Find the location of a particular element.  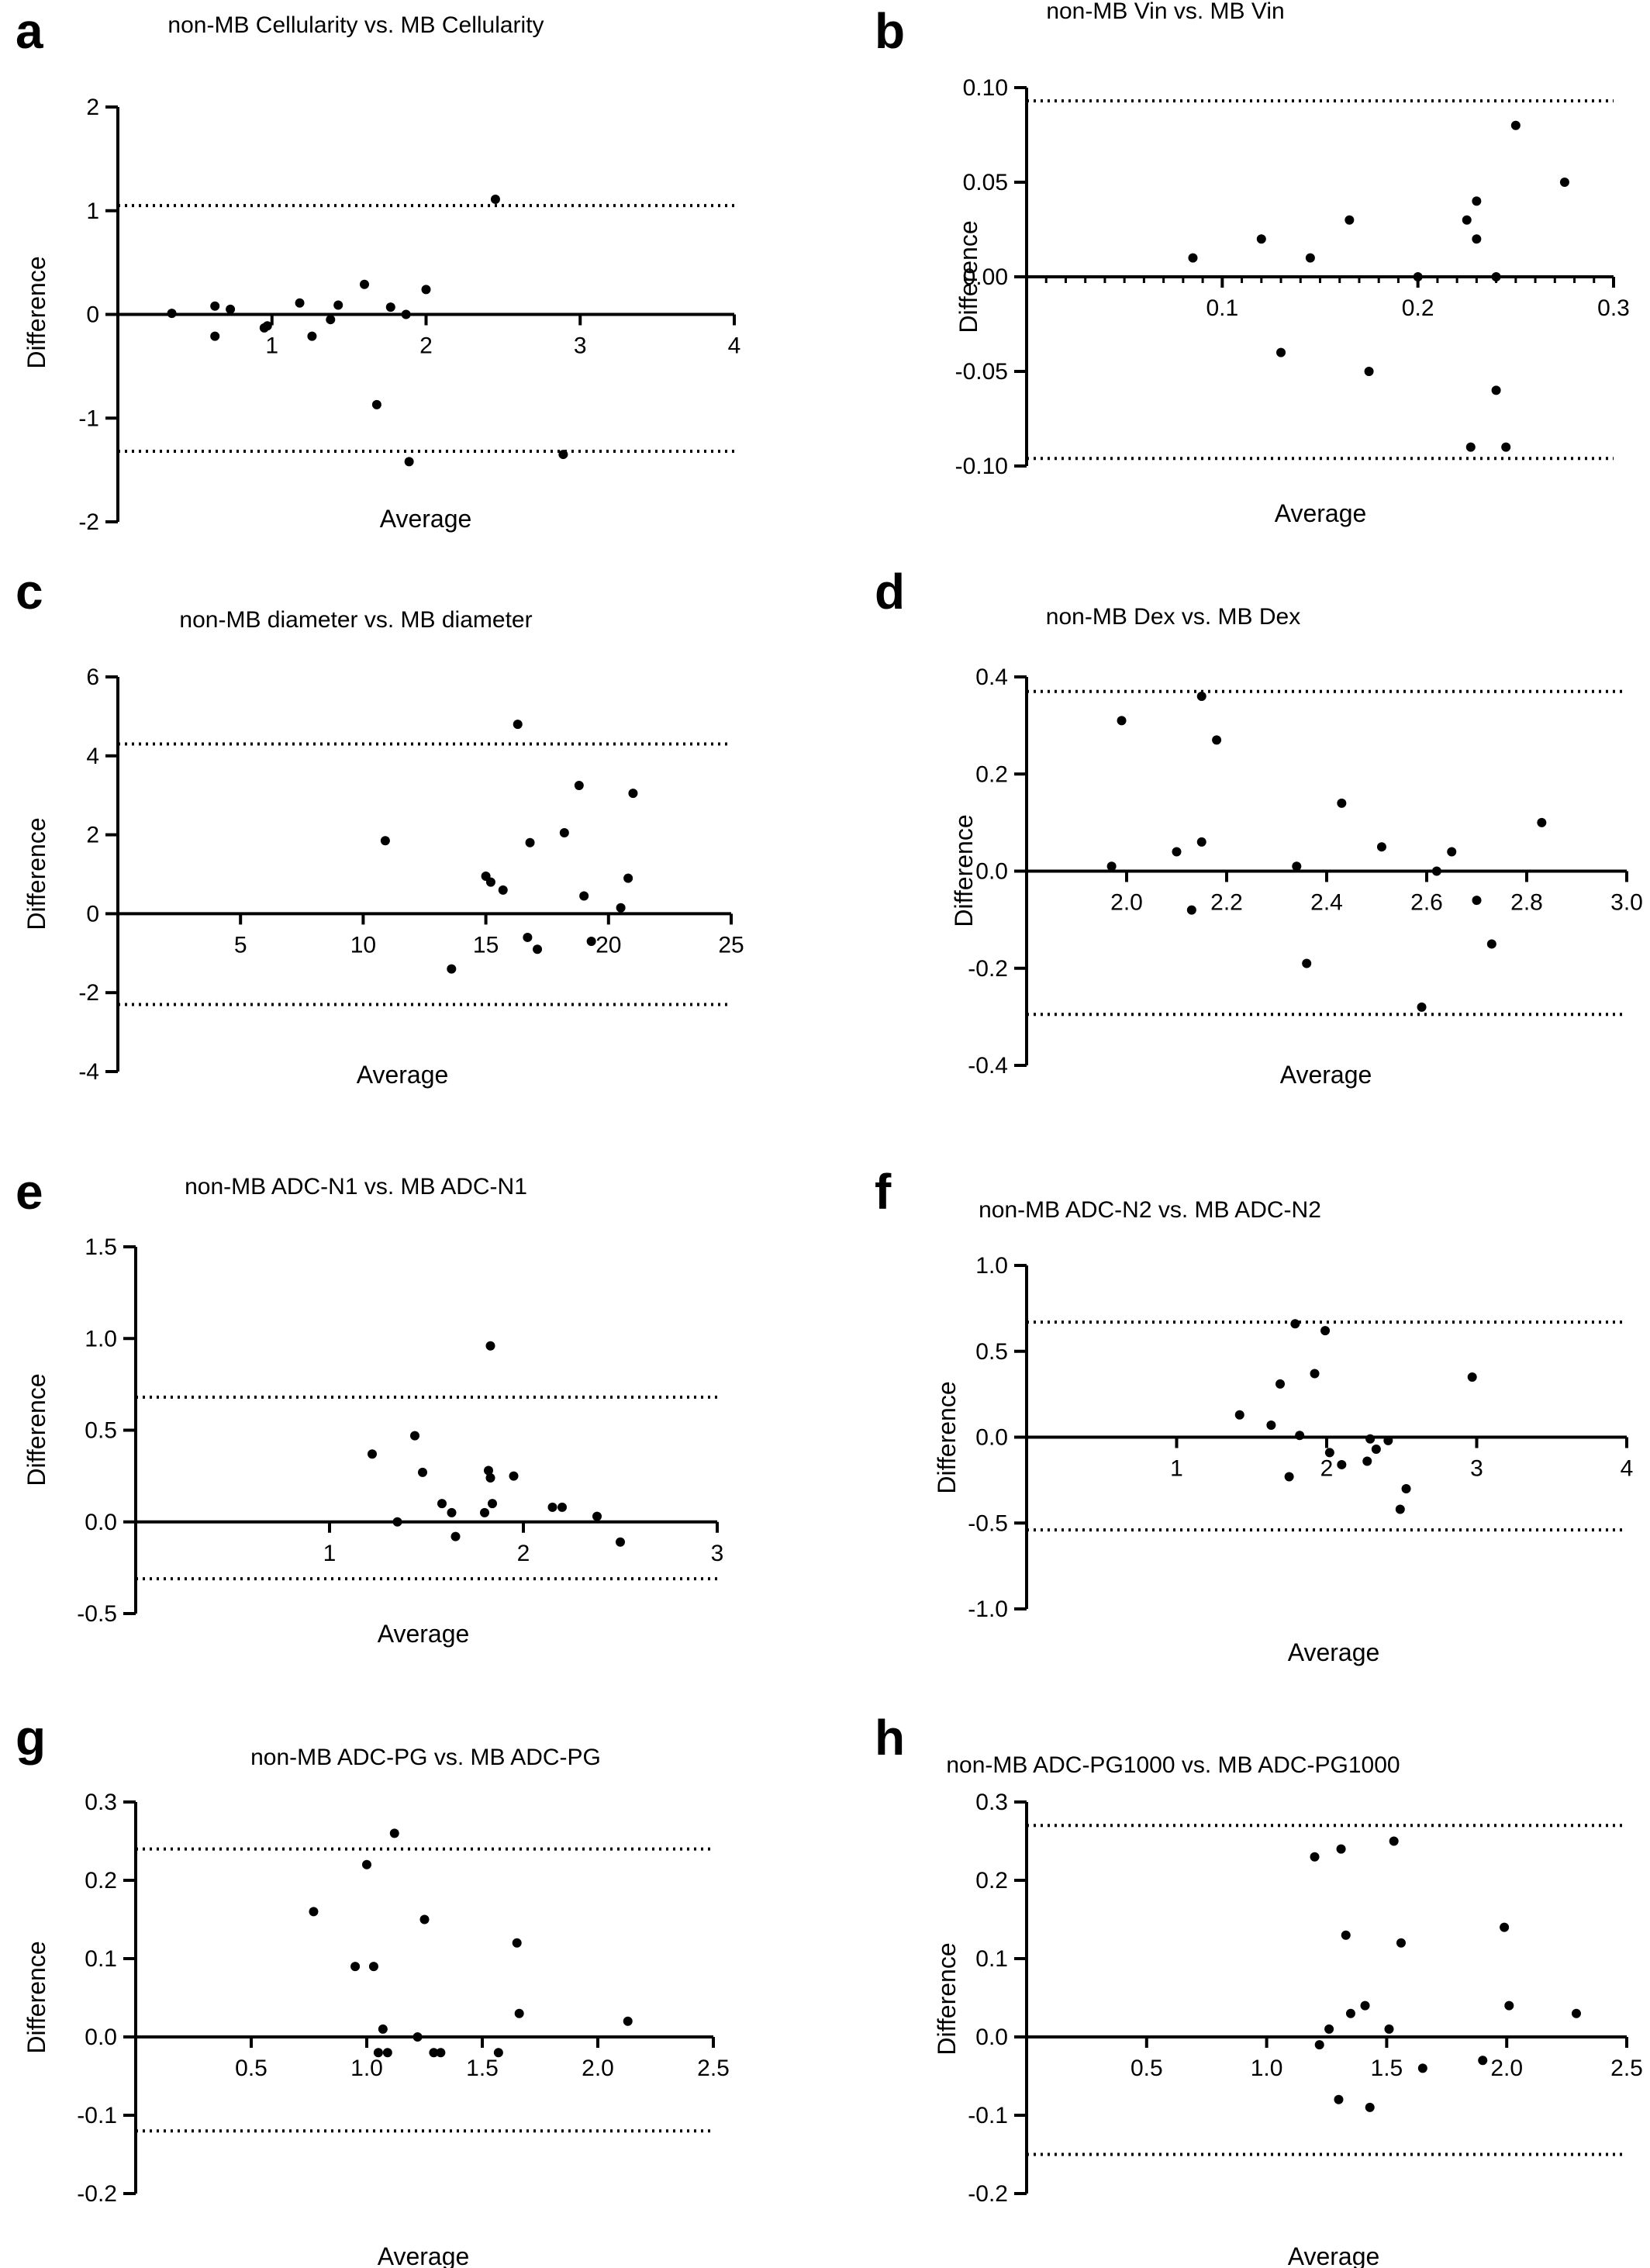

x-tick-label: 3 is located at coordinates (580, 346).